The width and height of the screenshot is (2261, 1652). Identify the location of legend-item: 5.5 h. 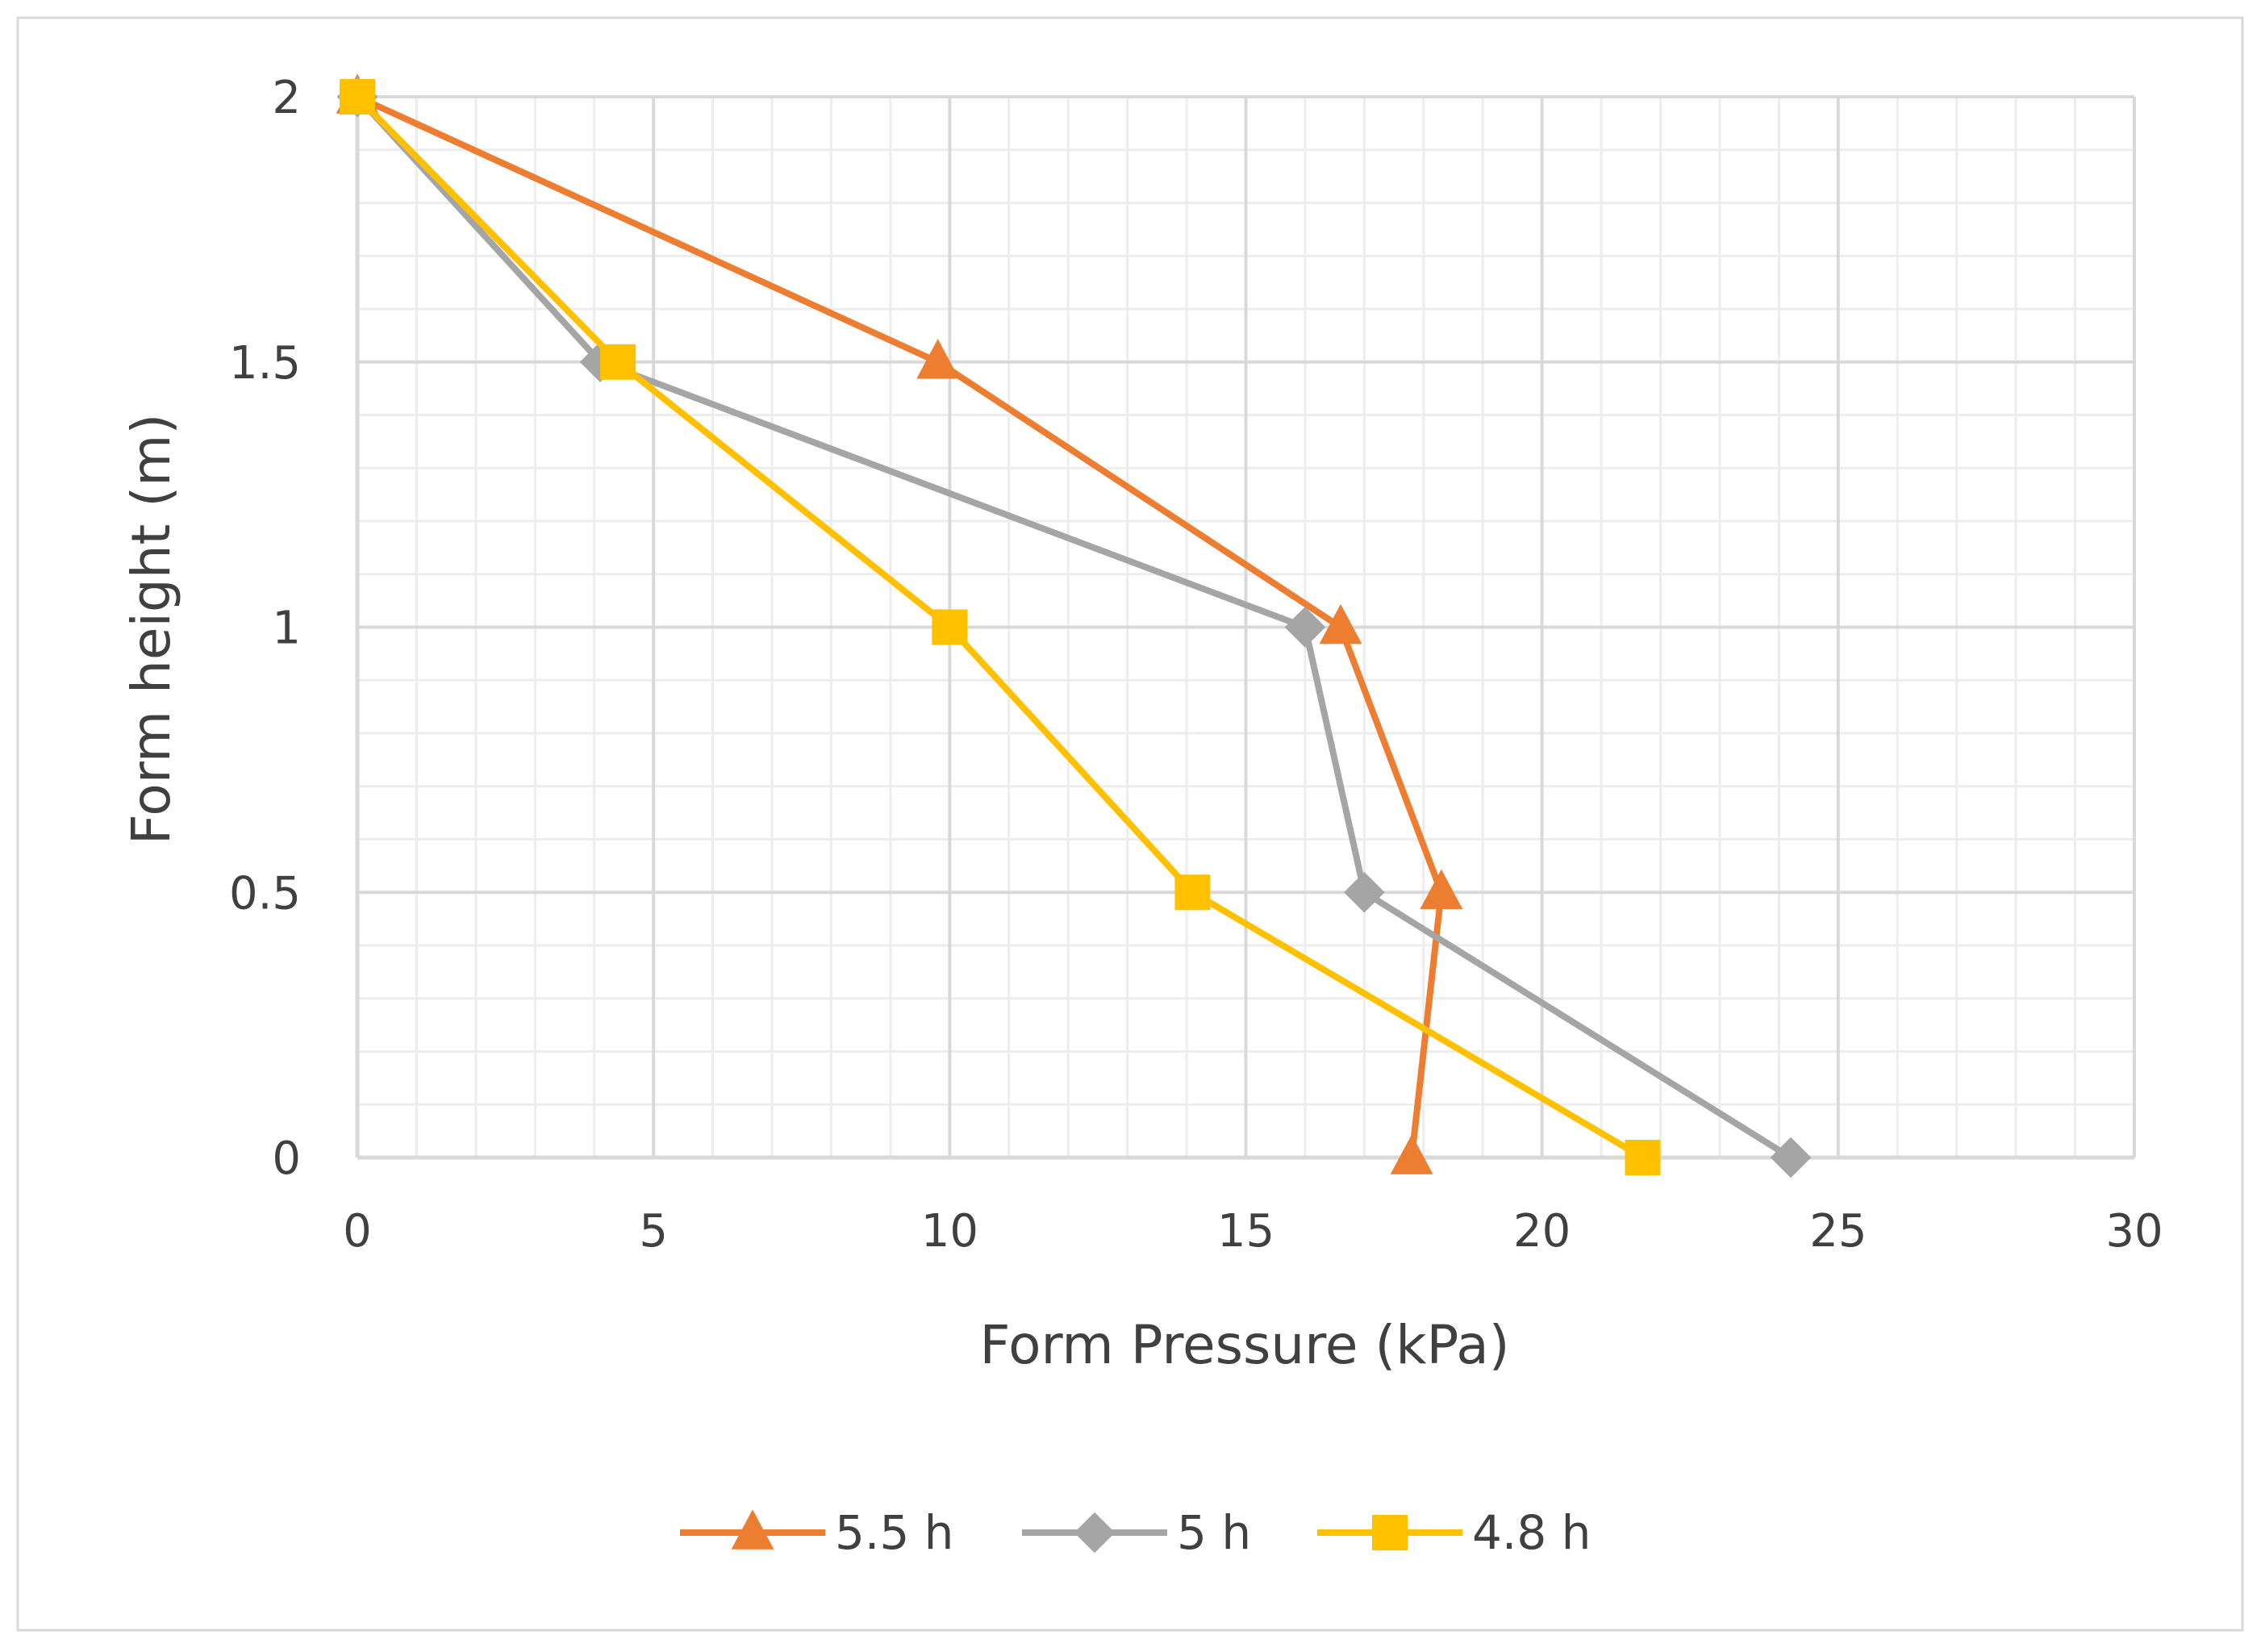
(816, 1532).